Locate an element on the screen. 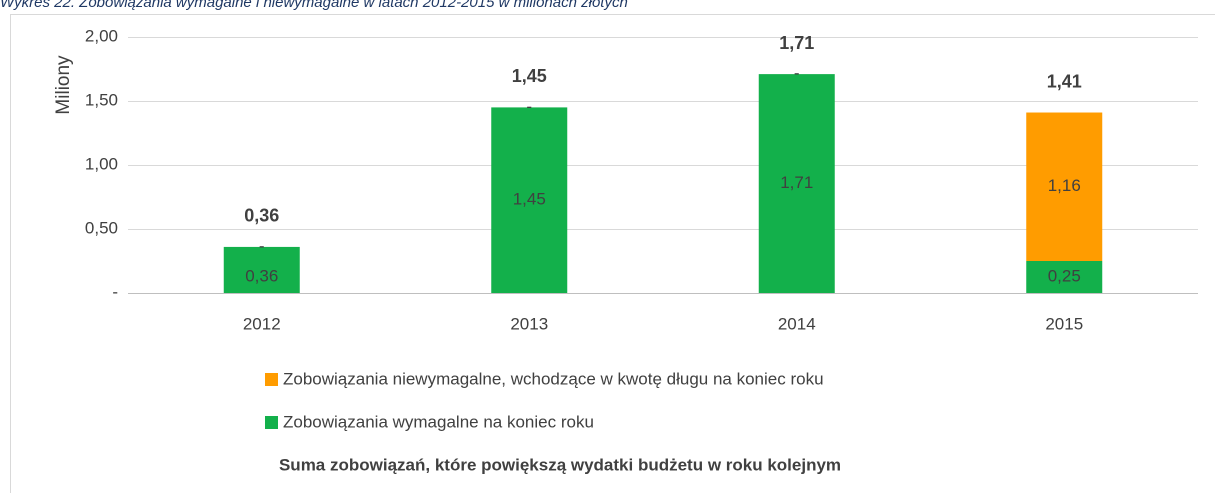  total-label: 1,45 is located at coordinates (529, 76).